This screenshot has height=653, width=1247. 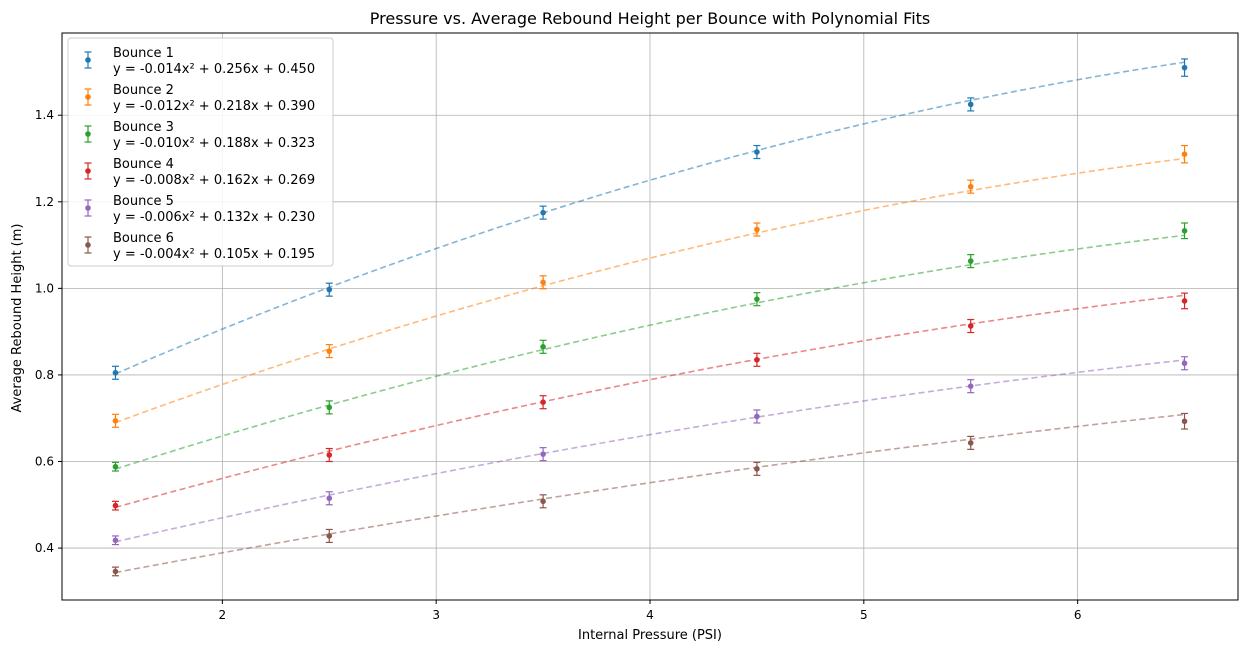 I want to click on legend-entry-bounce-5: Bounce 5y = -0.006x² + 0.132x + 0.230, so click(x=199, y=209).